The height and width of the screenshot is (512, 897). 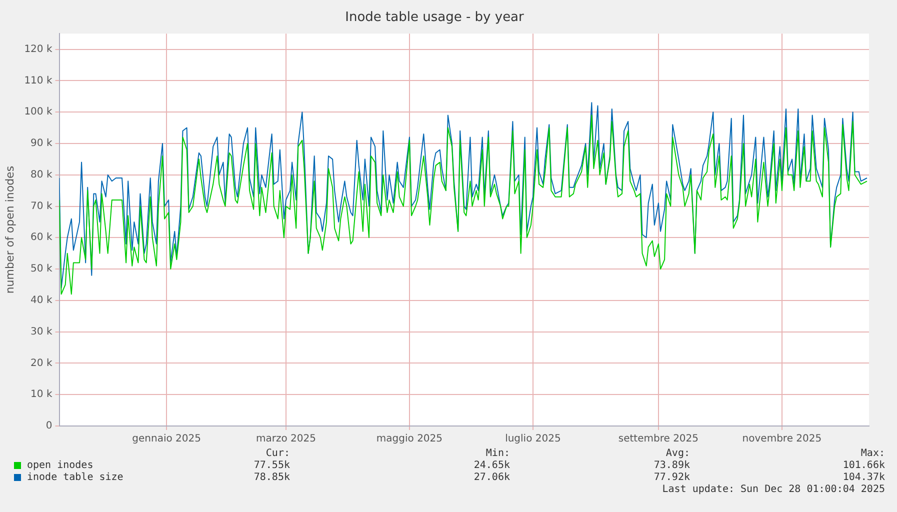 What do you see at coordinates (41, 174) in the screenshot?
I see `y-tick-label: 80 k` at bounding box center [41, 174].